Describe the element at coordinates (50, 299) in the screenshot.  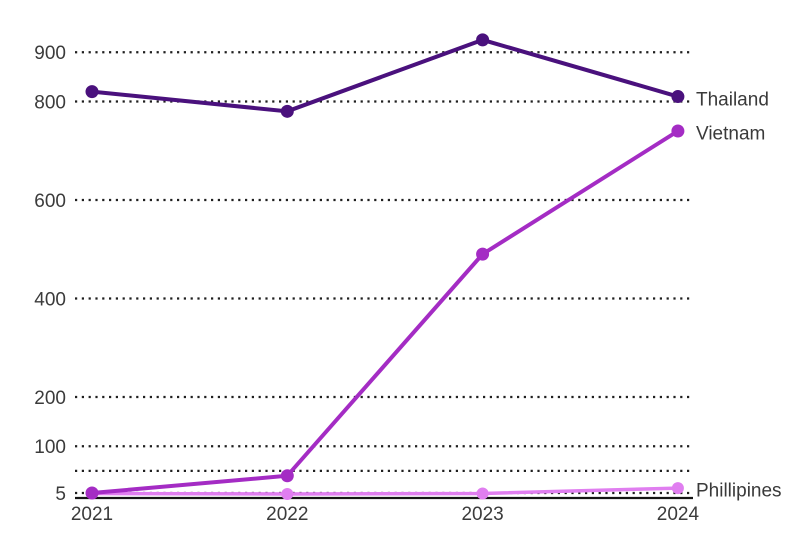
I see `y-tick-label: 400` at that location.